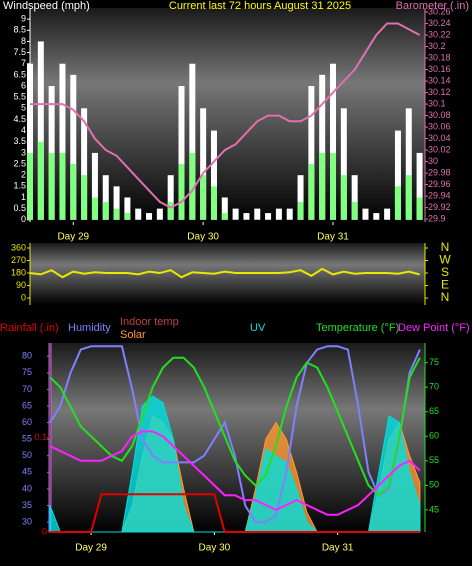 The image size is (472, 566). Describe the element at coordinates (445, 272) in the screenshot. I see `tick-label: S` at that location.